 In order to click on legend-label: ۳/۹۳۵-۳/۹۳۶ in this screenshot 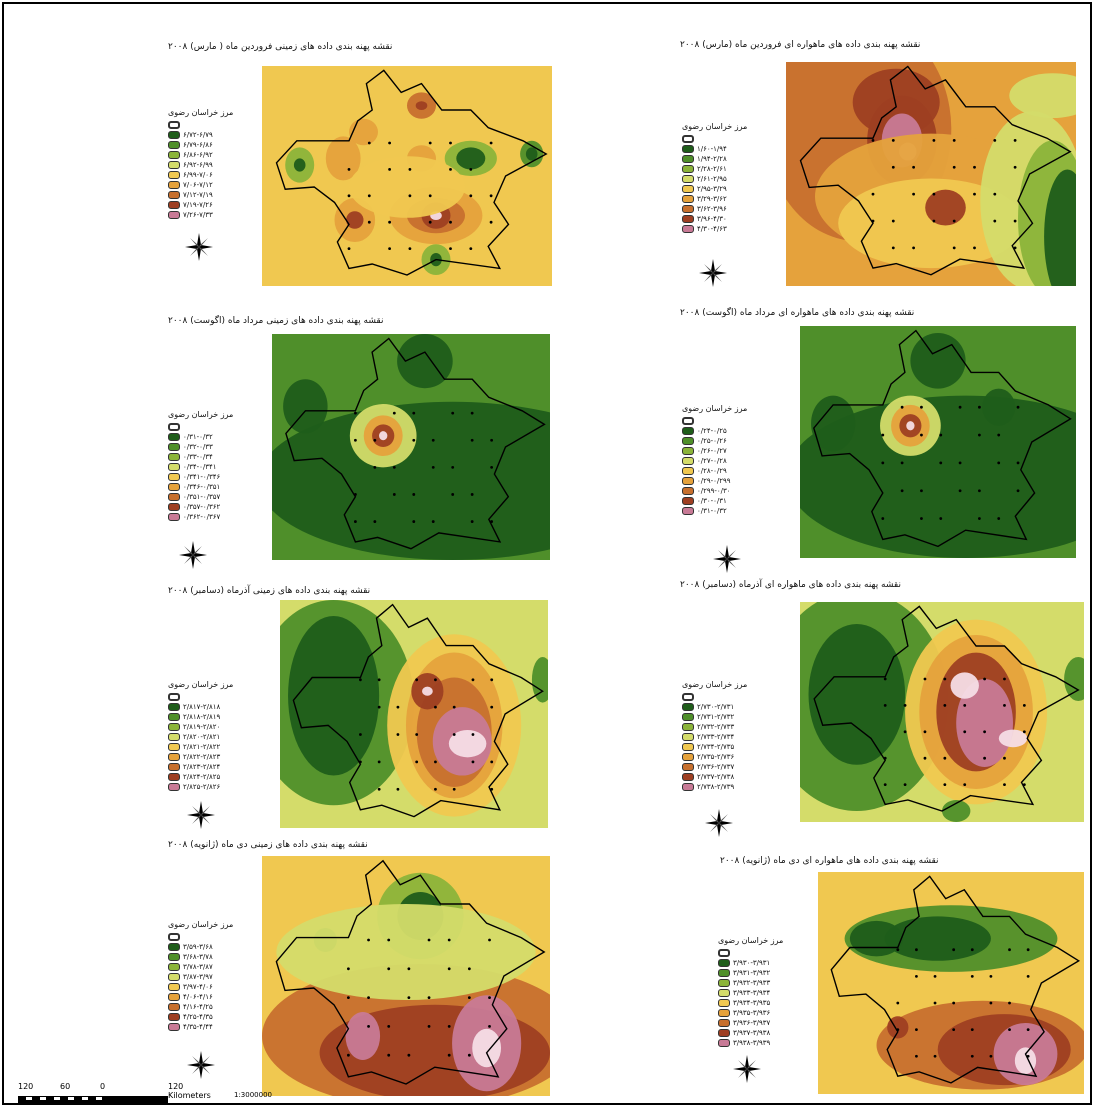, I will do `click(752, 1013)`.